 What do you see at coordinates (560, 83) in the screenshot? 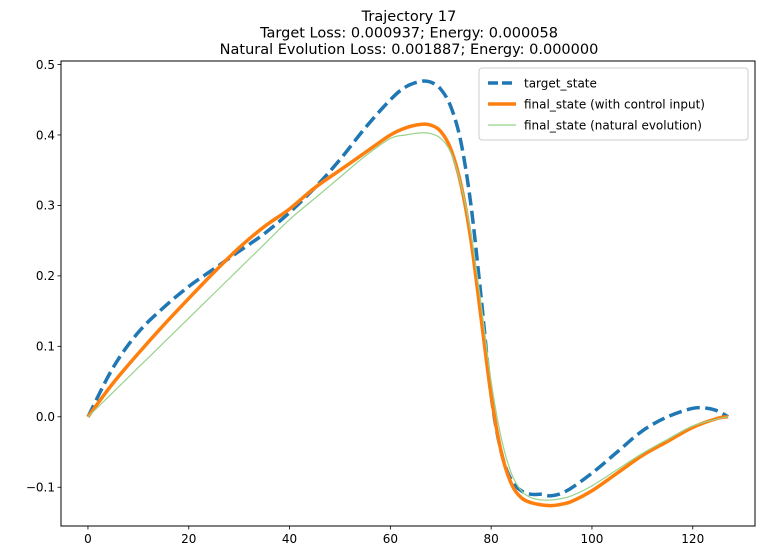
I see `legend-entry: target_state` at bounding box center [560, 83].